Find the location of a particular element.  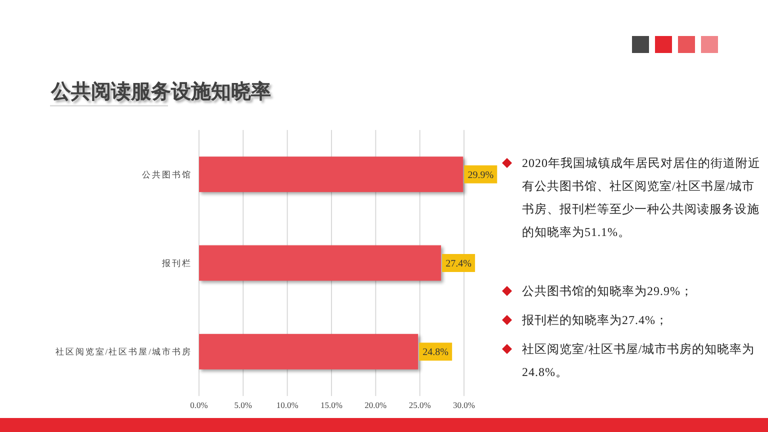

x-tick-label: 5.0% is located at coordinates (243, 405).